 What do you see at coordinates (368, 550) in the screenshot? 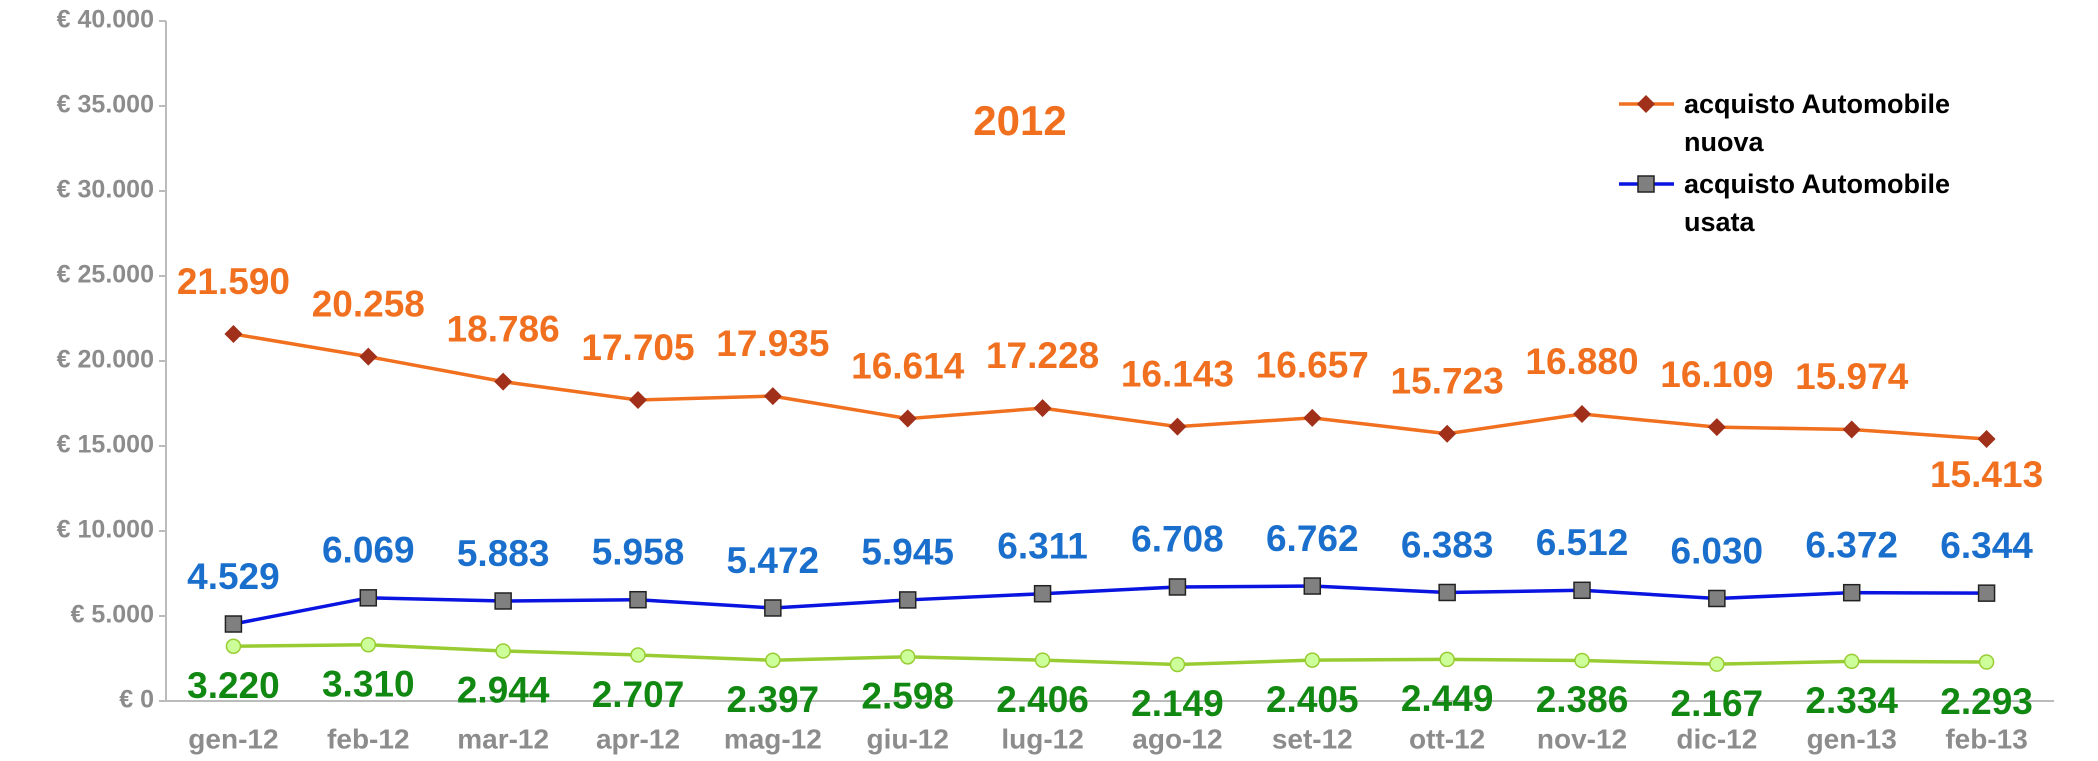
I see `data-label: 6.069` at bounding box center [368, 550].